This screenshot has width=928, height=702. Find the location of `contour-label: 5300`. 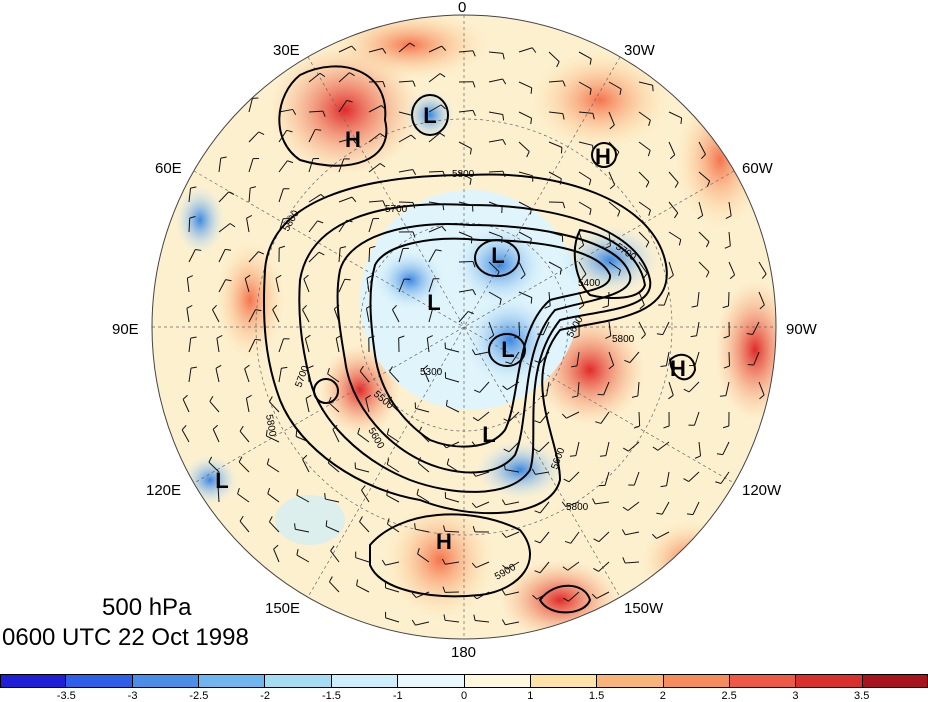

contour-label: 5300 is located at coordinates (431, 372).